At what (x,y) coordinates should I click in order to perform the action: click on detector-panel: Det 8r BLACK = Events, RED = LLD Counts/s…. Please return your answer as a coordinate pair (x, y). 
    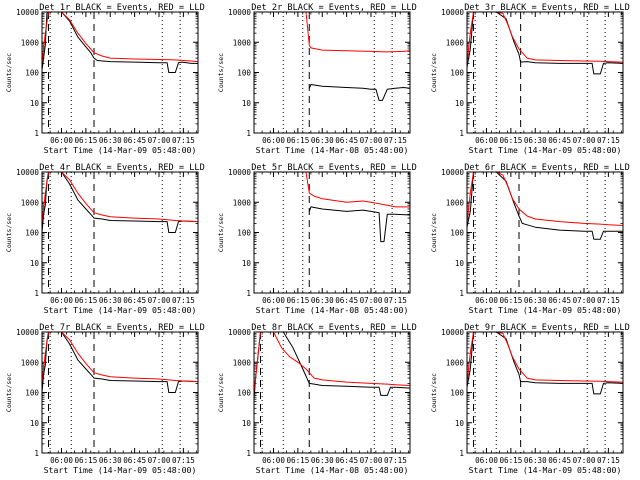
    Looking at the image, I should click on (317, 399).